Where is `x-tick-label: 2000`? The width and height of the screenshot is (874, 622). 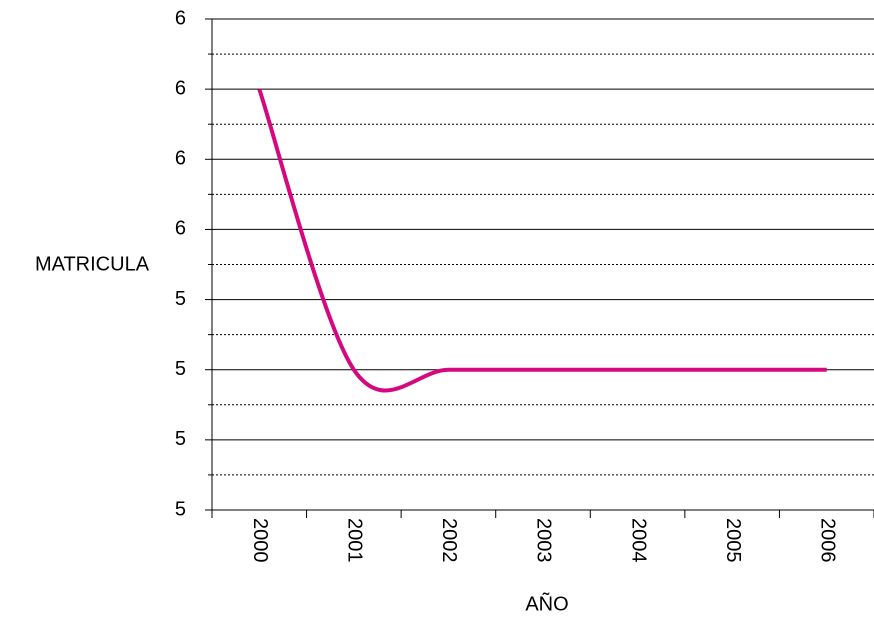 x-tick-label: 2000 is located at coordinates (260, 540).